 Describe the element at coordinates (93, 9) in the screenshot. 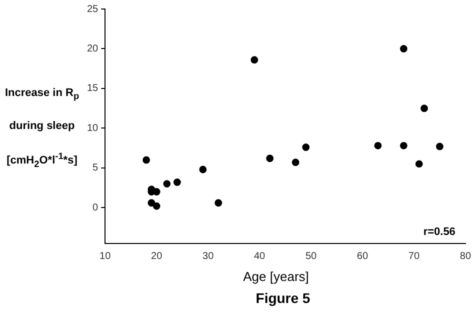

I see `y-tick-label: 25` at that location.